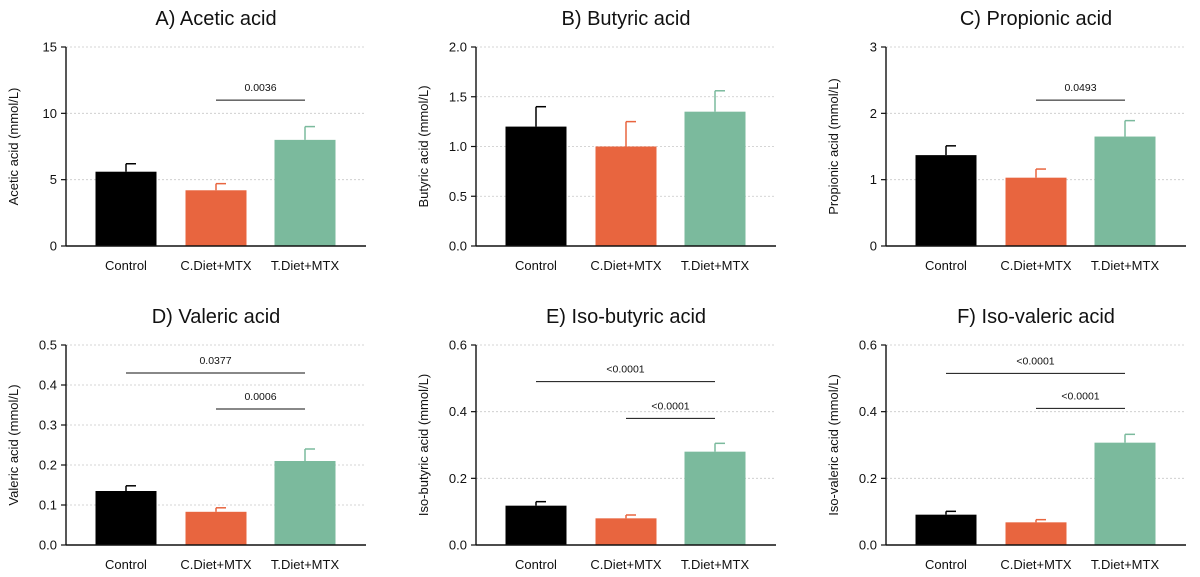 The width and height of the screenshot is (1200, 577). I want to click on y-axis-label: Propionic acid (mmol/L), so click(833, 146).